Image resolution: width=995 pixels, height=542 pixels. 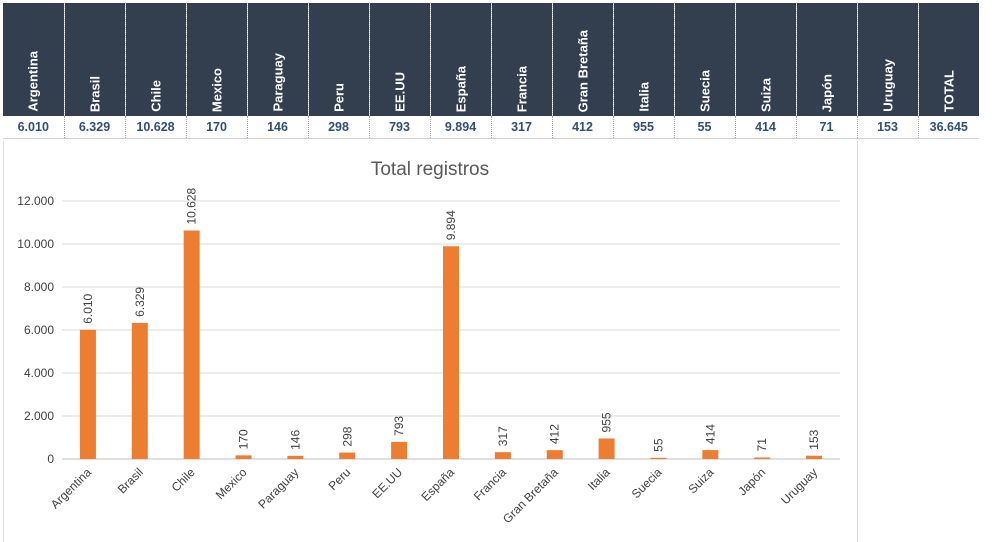 I want to click on header-cell: Paraguay, so click(x=278, y=59).